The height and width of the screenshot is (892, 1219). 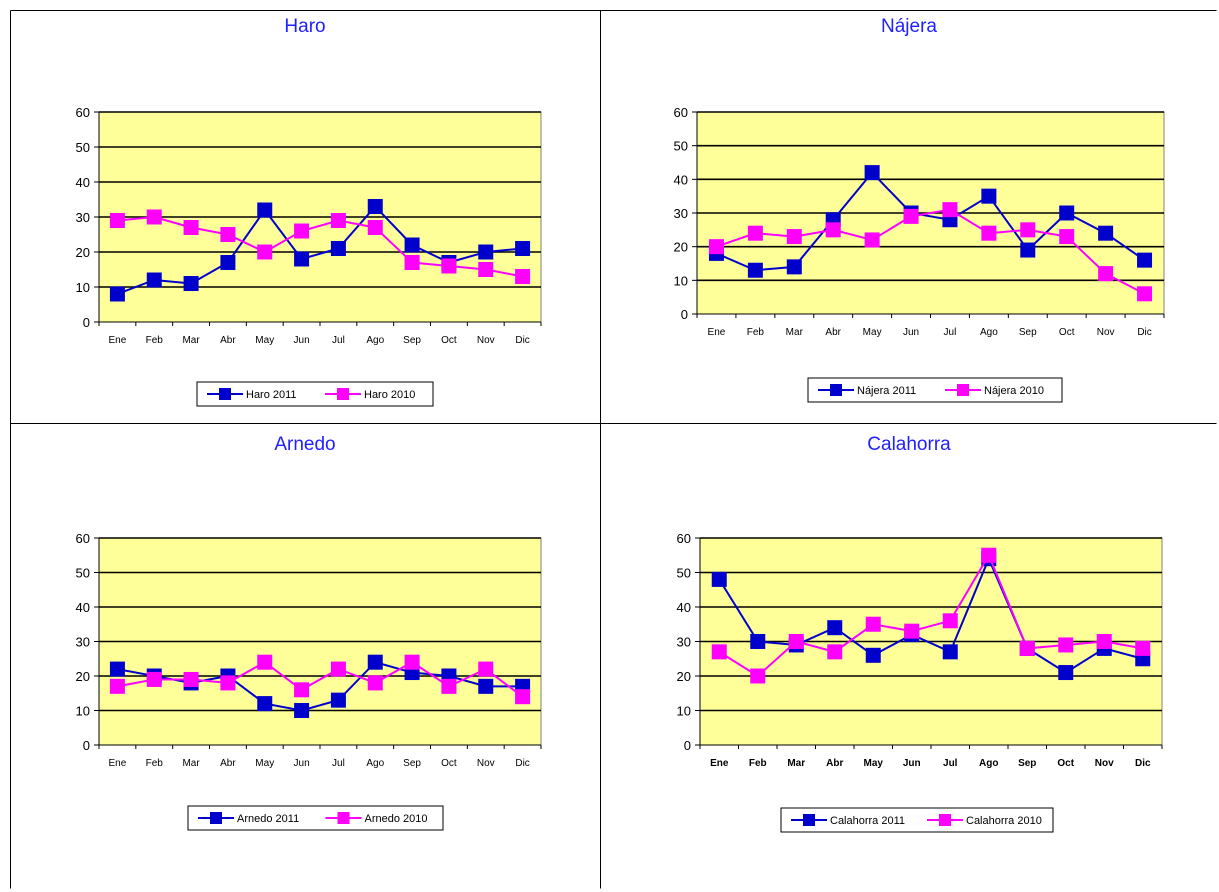 What do you see at coordinates (909, 26) in the screenshot?
I see `chart-title: Nájera` at bounding box center [909, 26].